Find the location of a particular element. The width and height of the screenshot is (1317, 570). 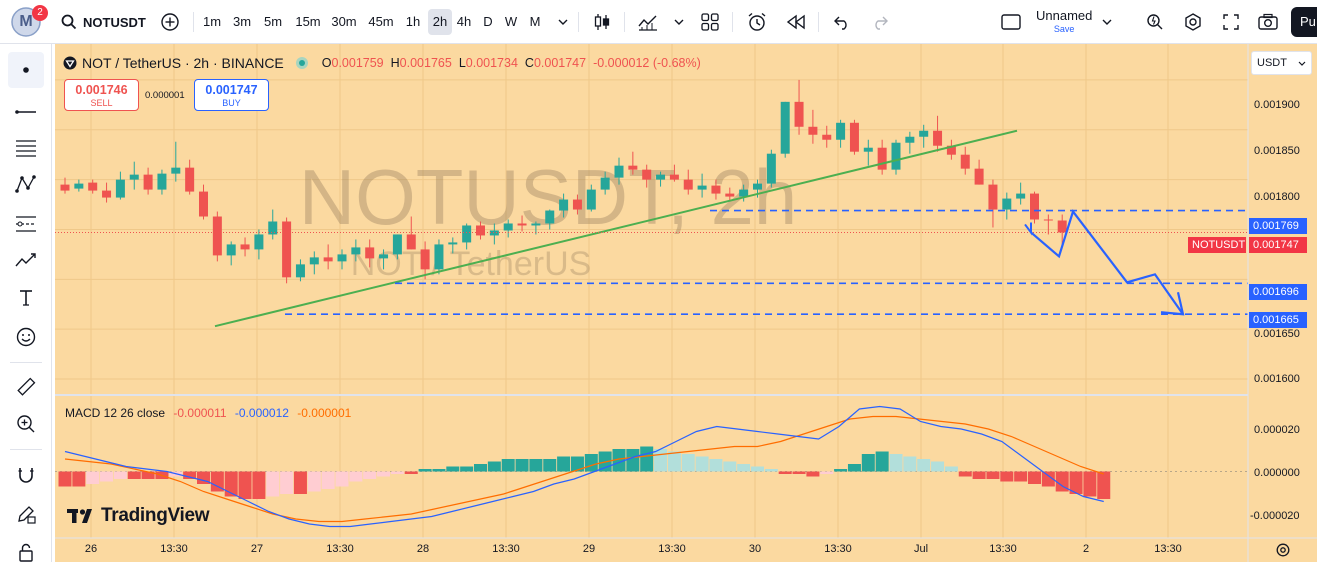

text-icon is located at coordinates (26, 298).